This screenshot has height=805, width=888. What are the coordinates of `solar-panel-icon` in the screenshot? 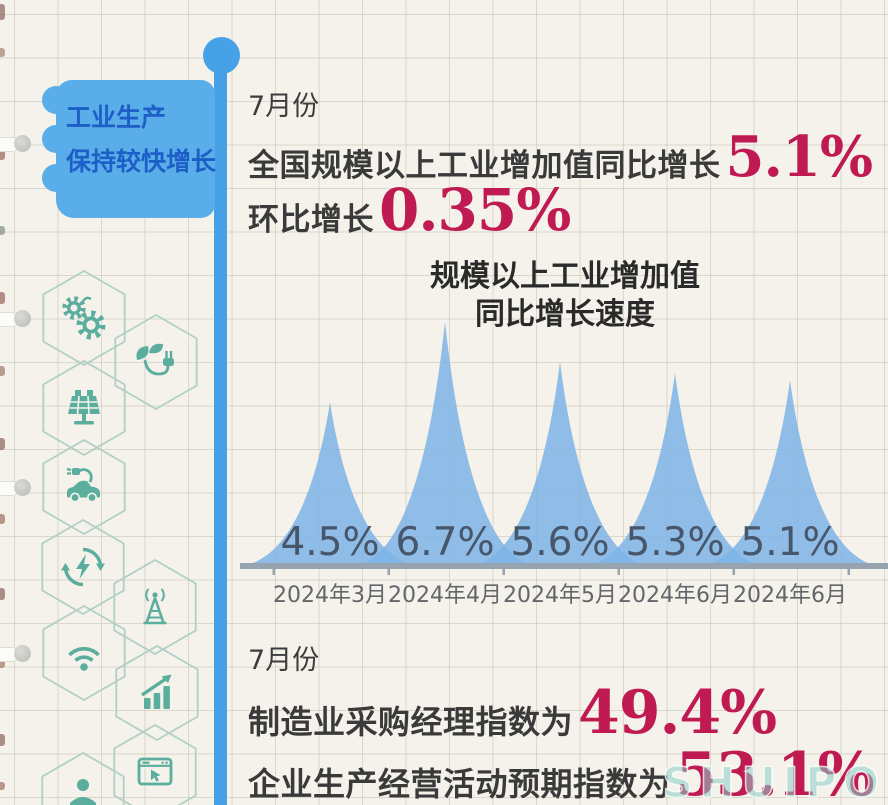 It's located at (84, 407).